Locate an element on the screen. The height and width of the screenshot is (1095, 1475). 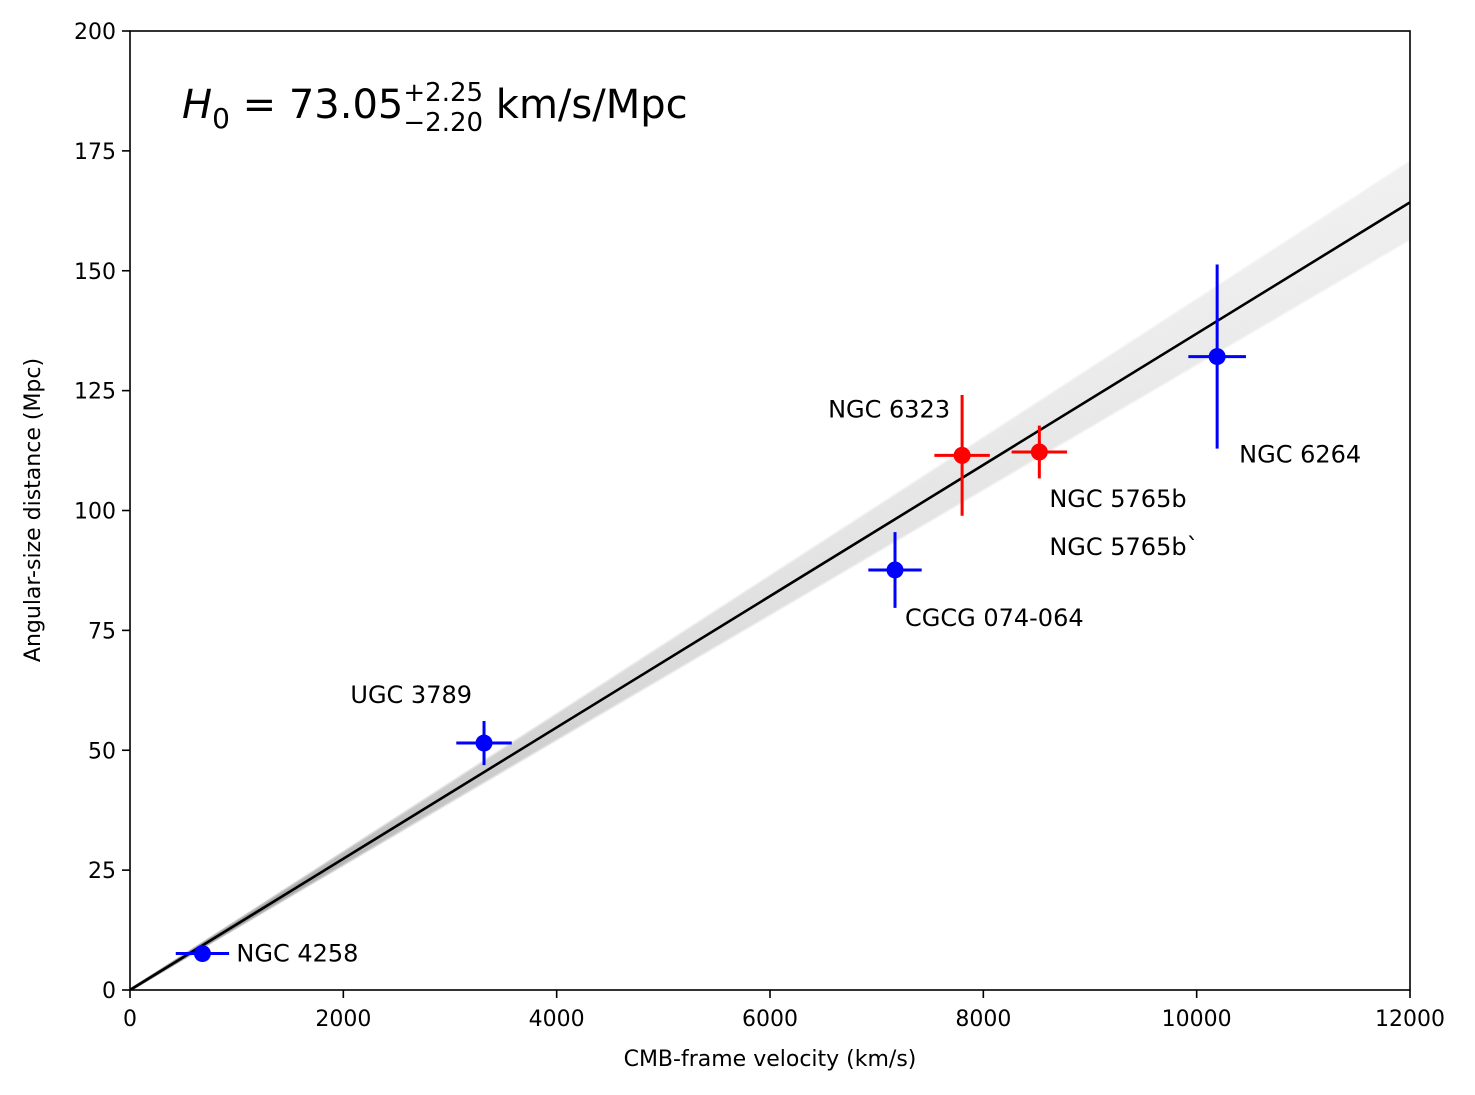
y-axis-title: Angular-size distance (Mpc) is located at coordinates (33, 510).